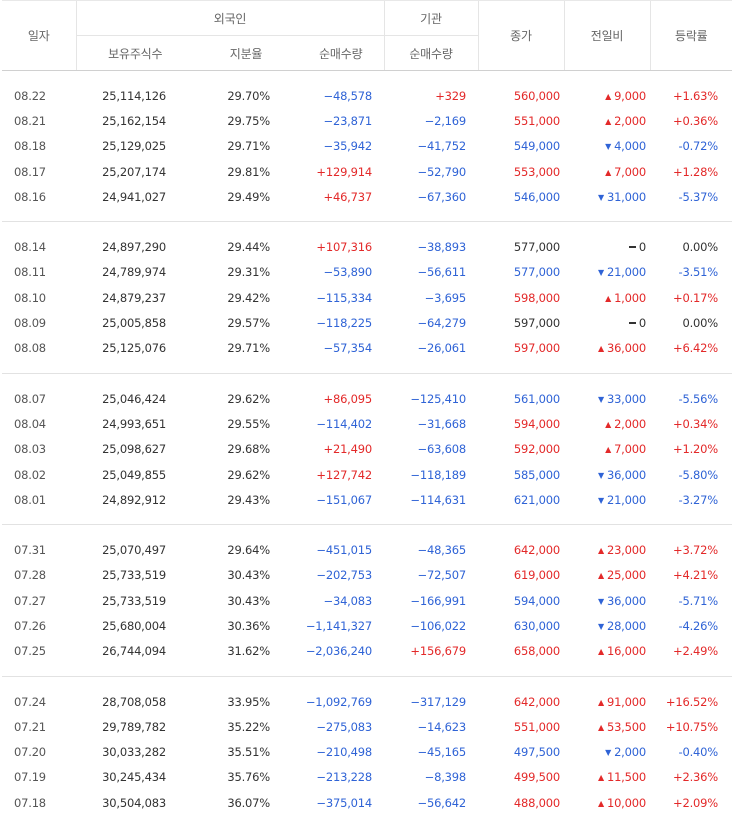 This screenshot has width=736, height=827. I want to click on cell-rate: -0.40%, so click(691, 752).